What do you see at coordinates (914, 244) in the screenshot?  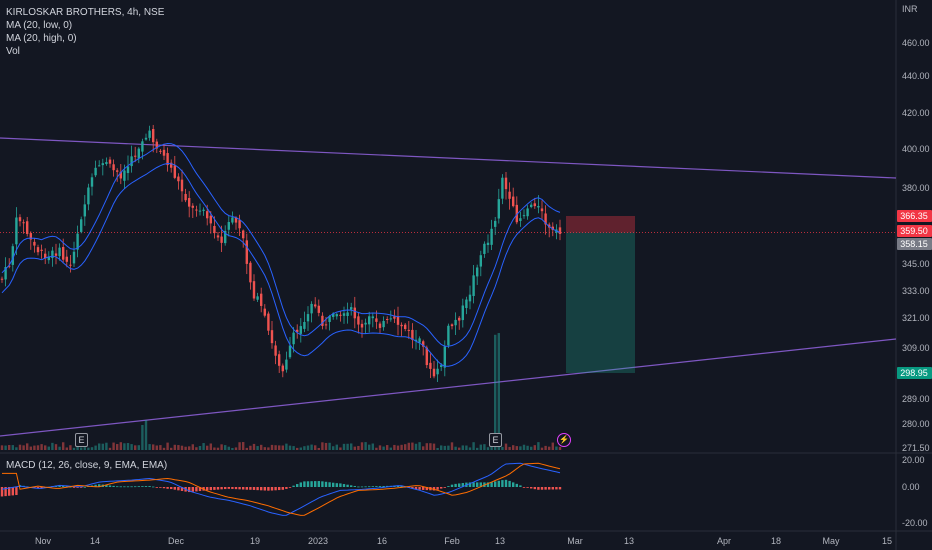 I see `price-badge` at bounding box center [914, 244].